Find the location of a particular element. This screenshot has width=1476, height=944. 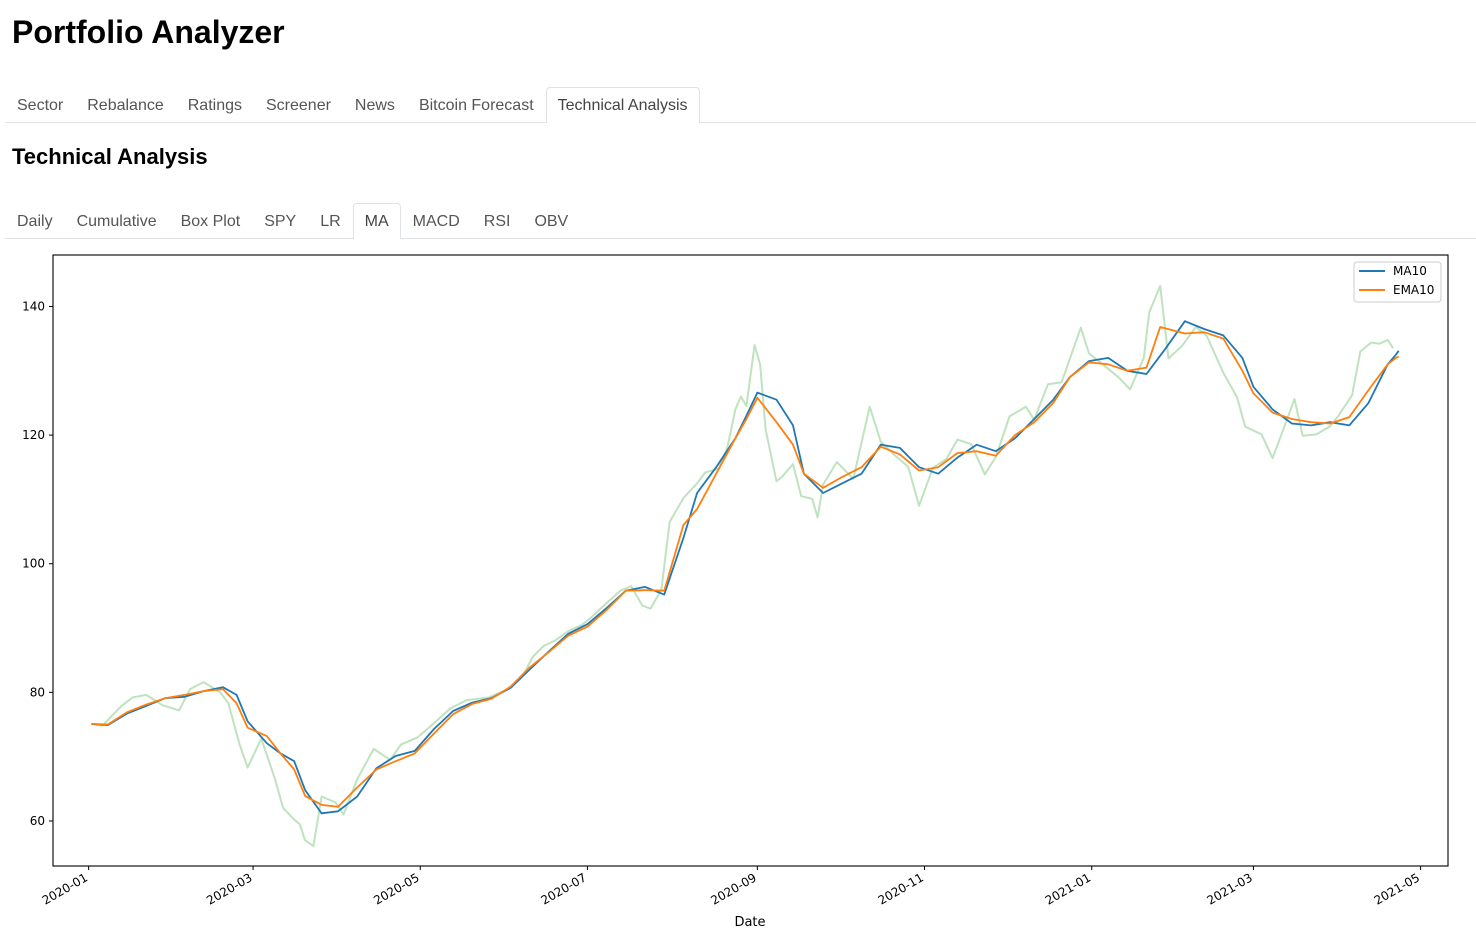

x-tick-label: 2020-07 is located at coordinates (564, 888).